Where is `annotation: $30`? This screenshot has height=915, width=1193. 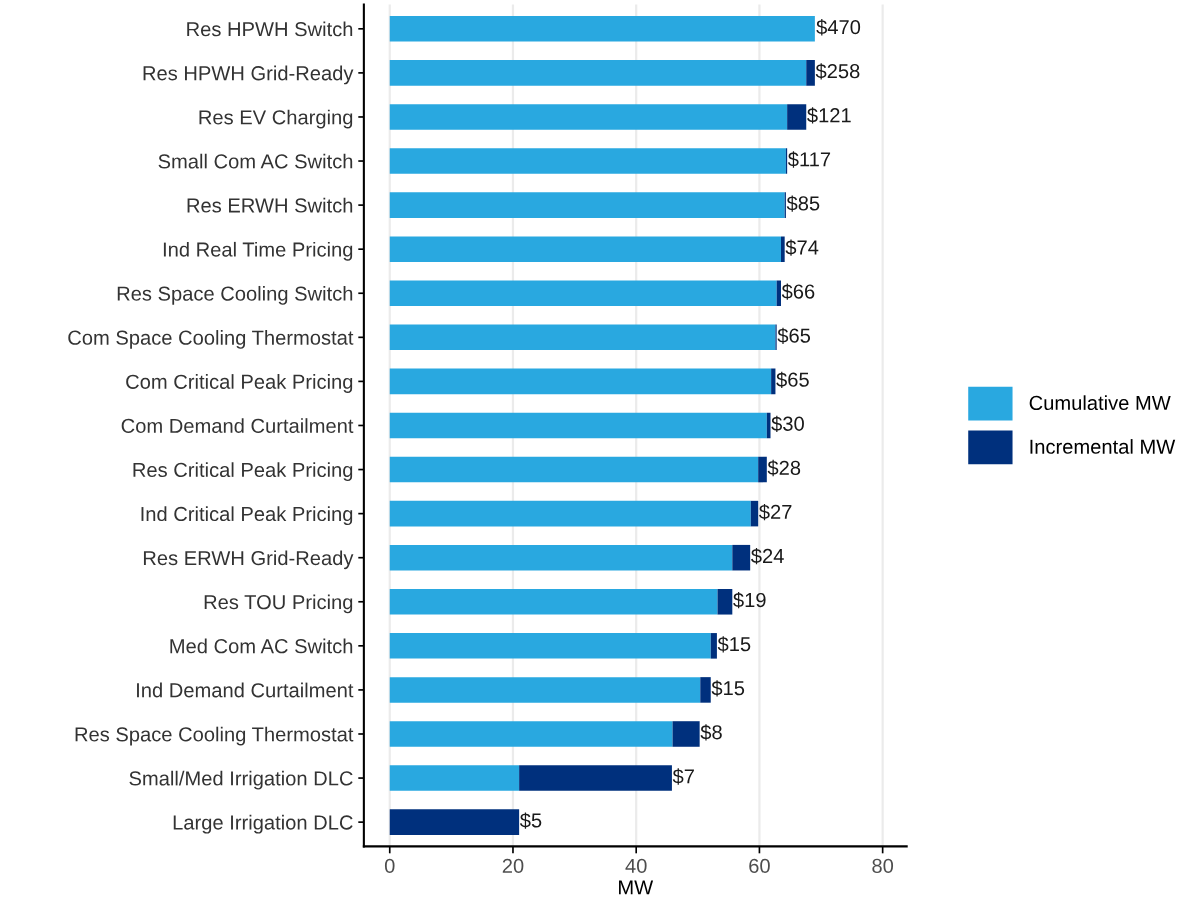
annotation: $30 is located at coordinates (787, 424).